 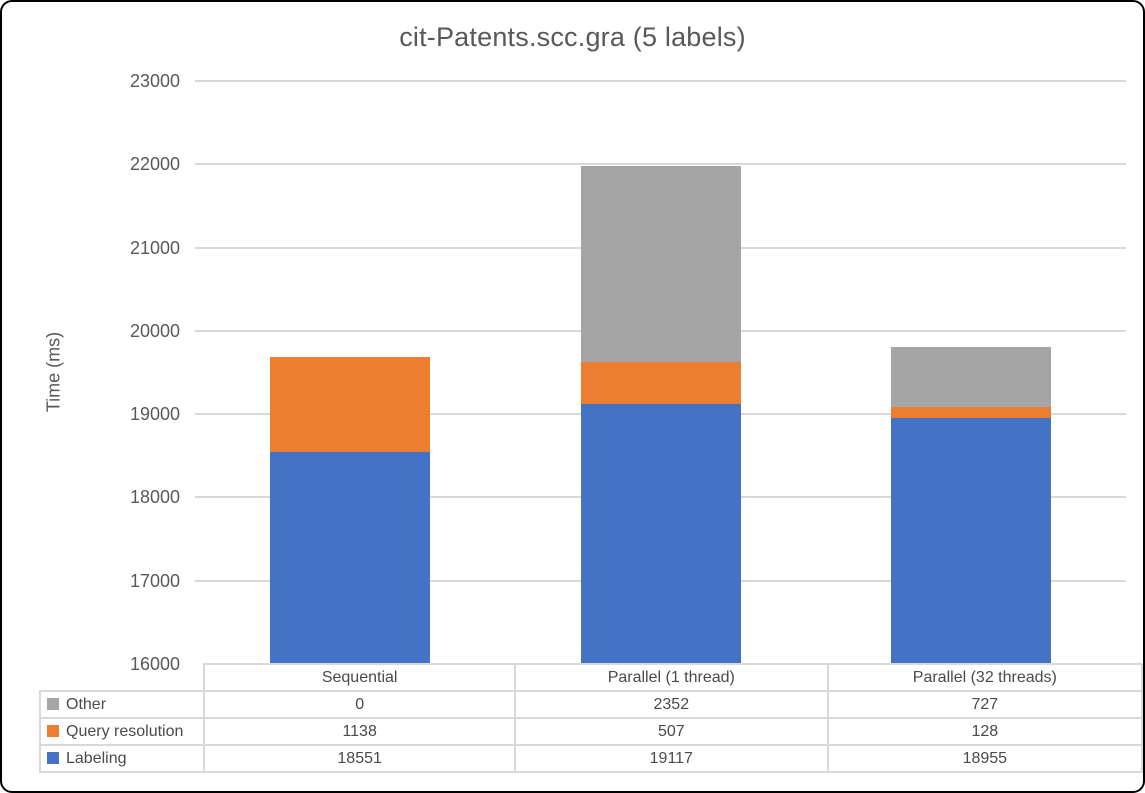 What do you see at coordinates (154, 664) in the screenshot?
I see `y-tick-label-16000: 16000` at bounding box center [154, 664].